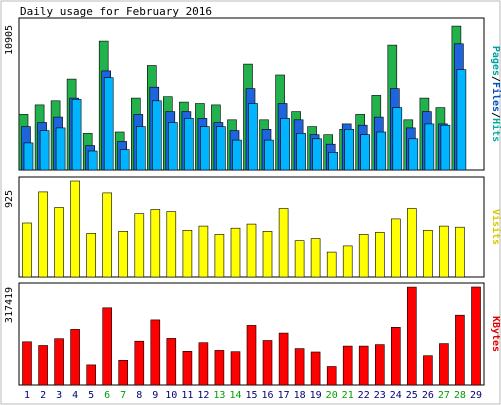 The height and width of the screenshot is (405, 501). I want to click on day-label-11: 11, so click(187, 395).